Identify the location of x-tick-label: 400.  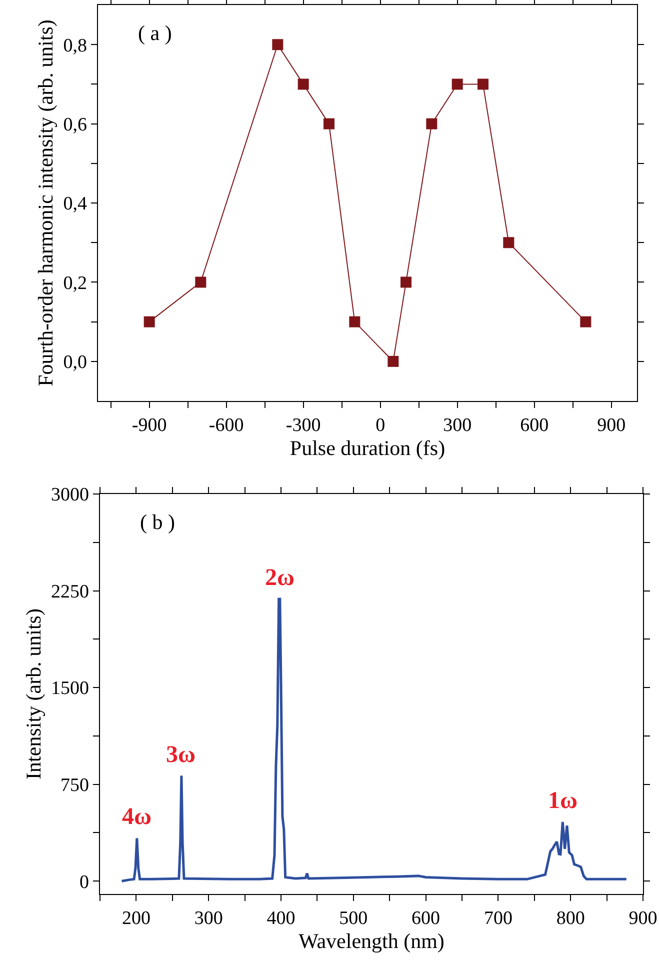
(281, 918).